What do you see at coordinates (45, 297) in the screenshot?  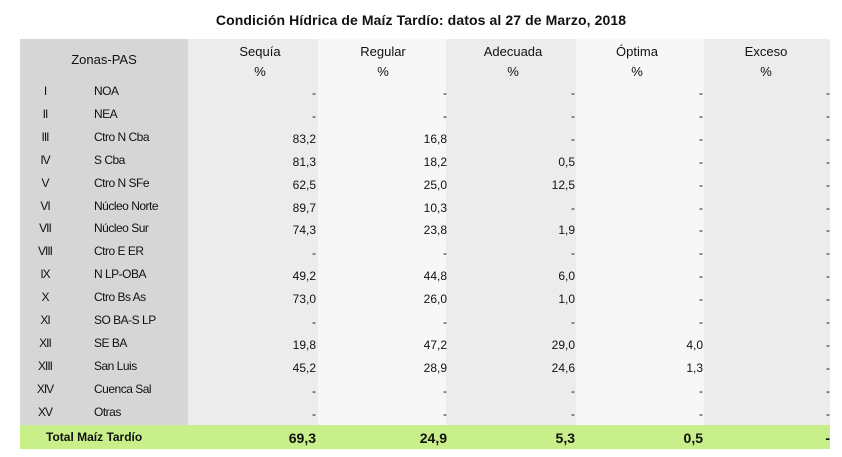 I see `zone-number: X` at bounding box center [45, 297].